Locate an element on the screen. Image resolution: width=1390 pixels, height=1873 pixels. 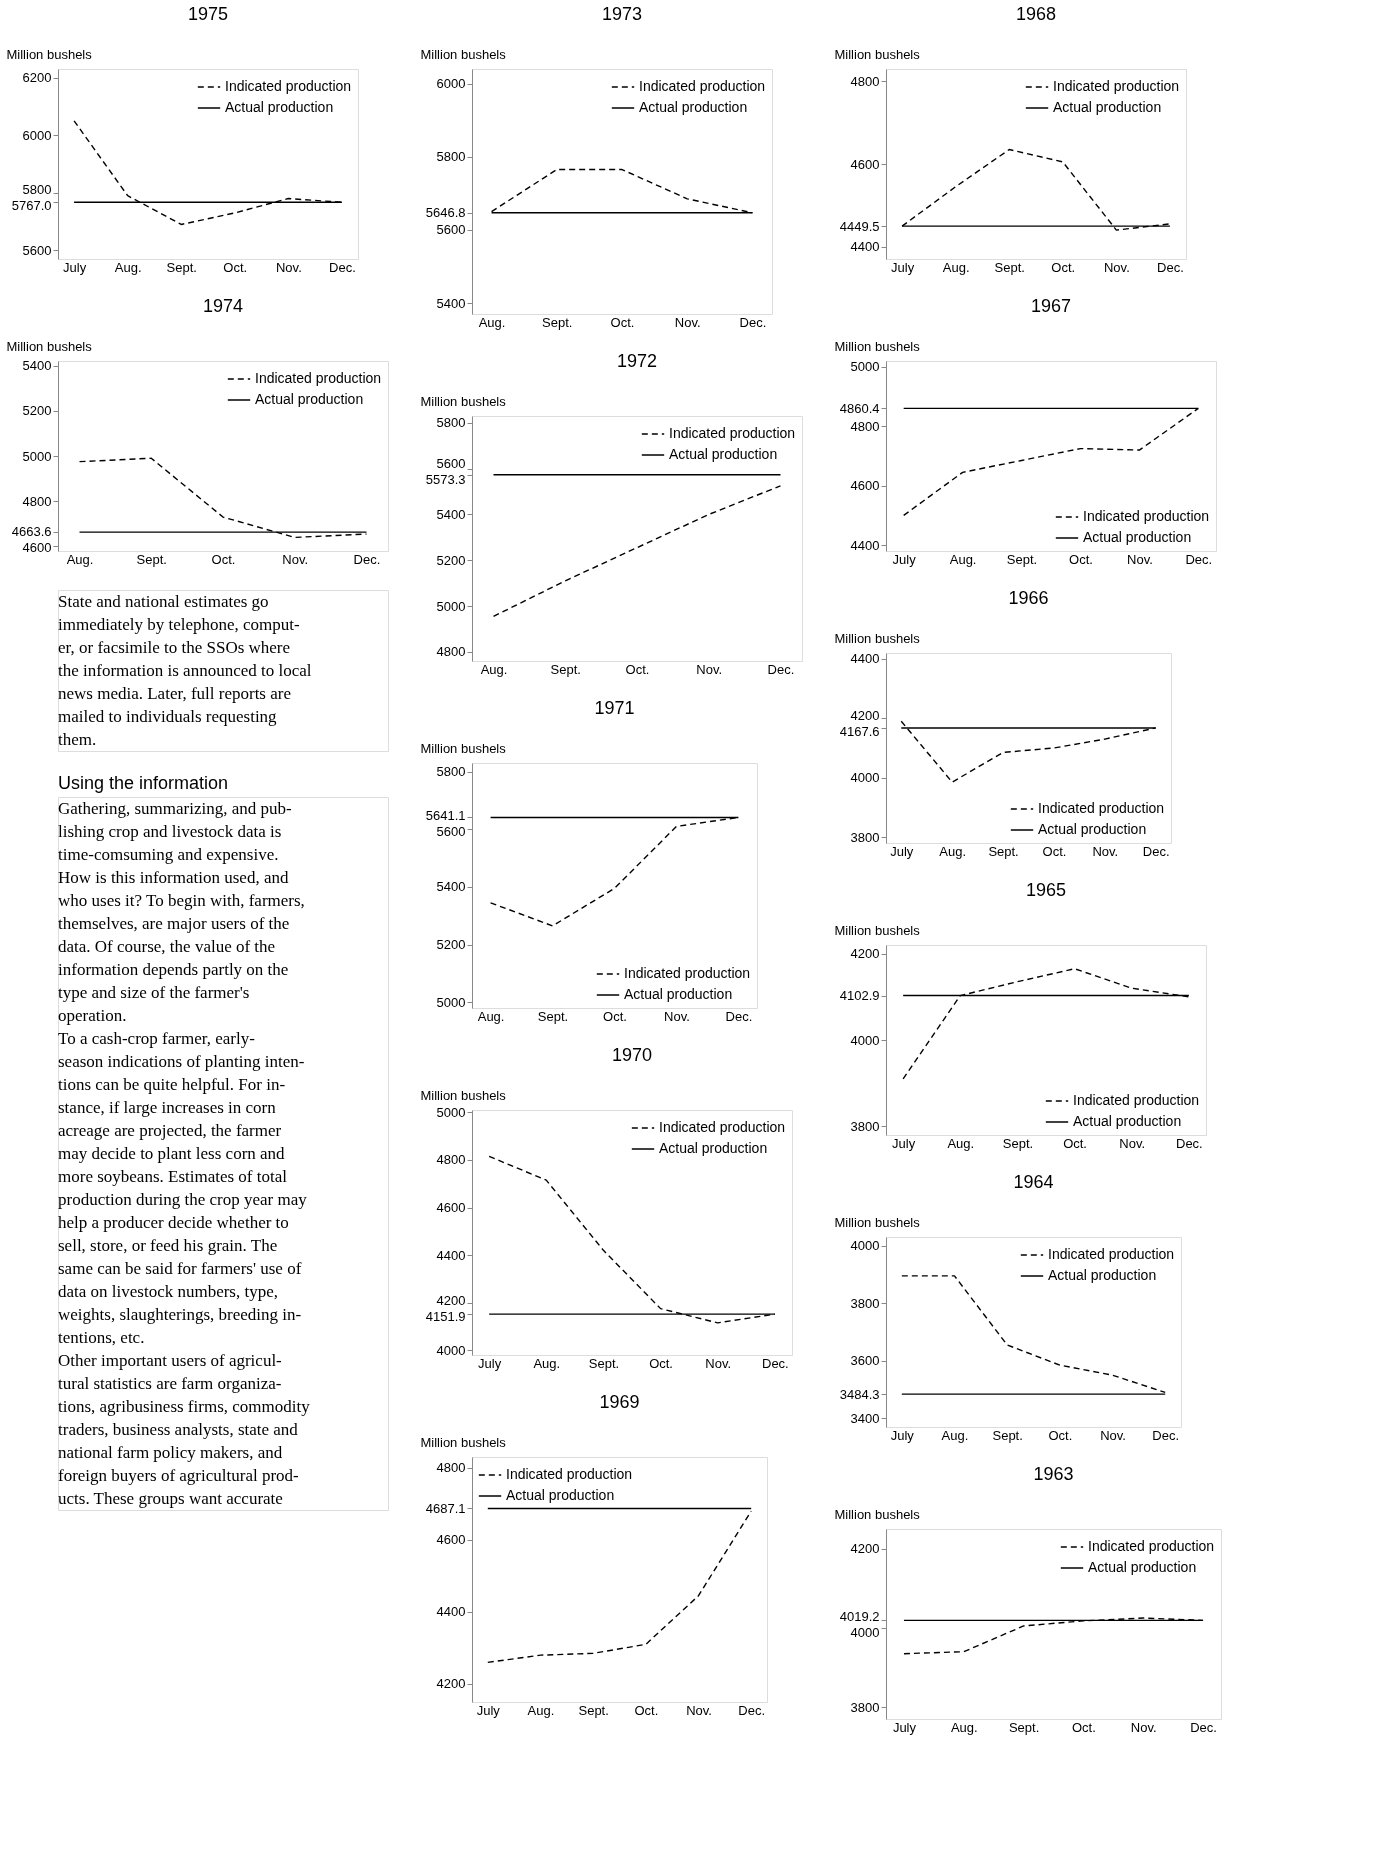
text: tions can be quite helpful. For in- is located at coordinates (172, 1084).